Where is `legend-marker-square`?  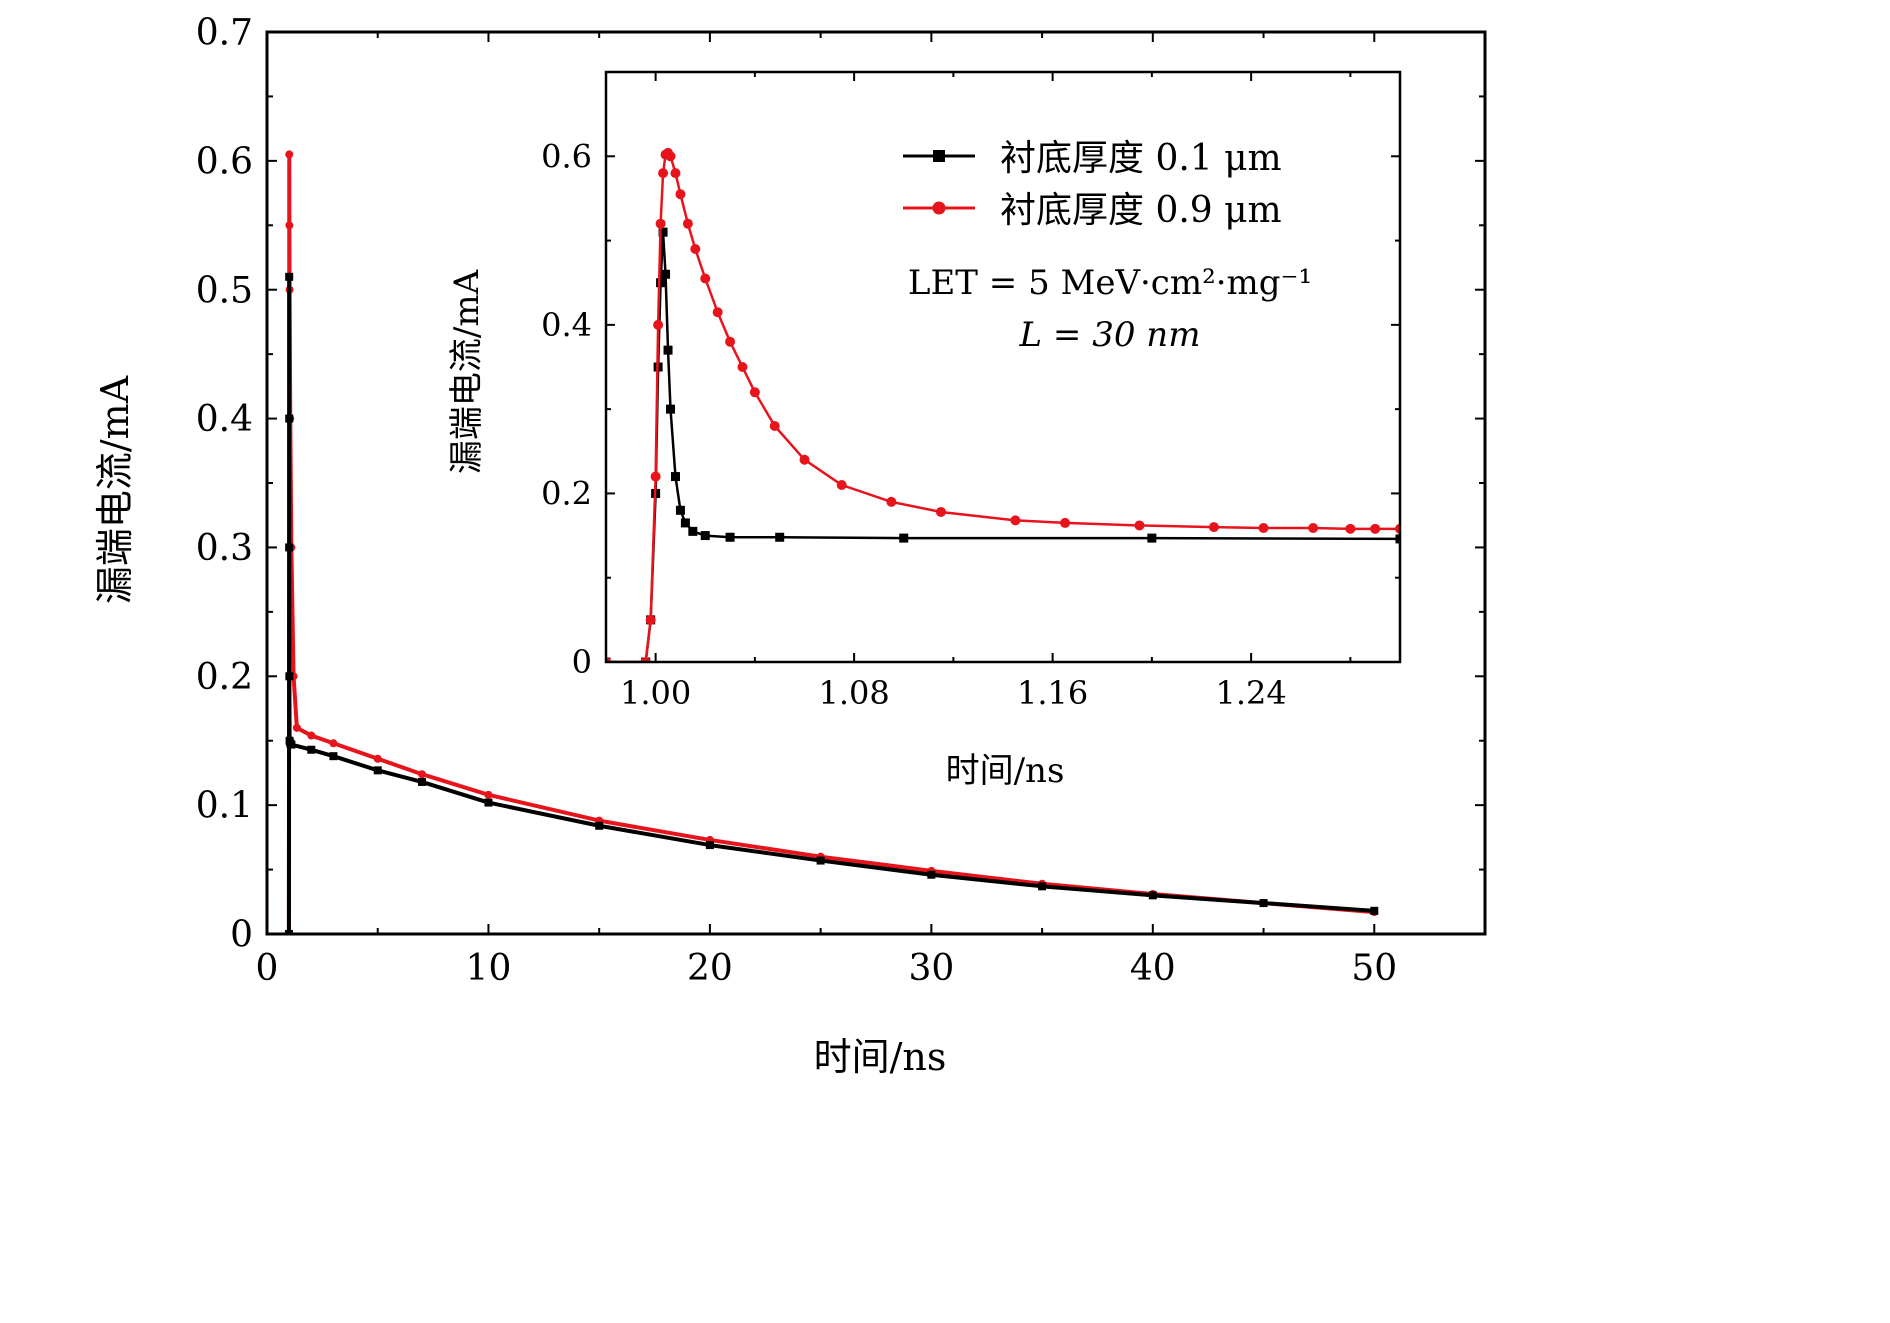 legend-marker-square is located at coordinates (939, 156).